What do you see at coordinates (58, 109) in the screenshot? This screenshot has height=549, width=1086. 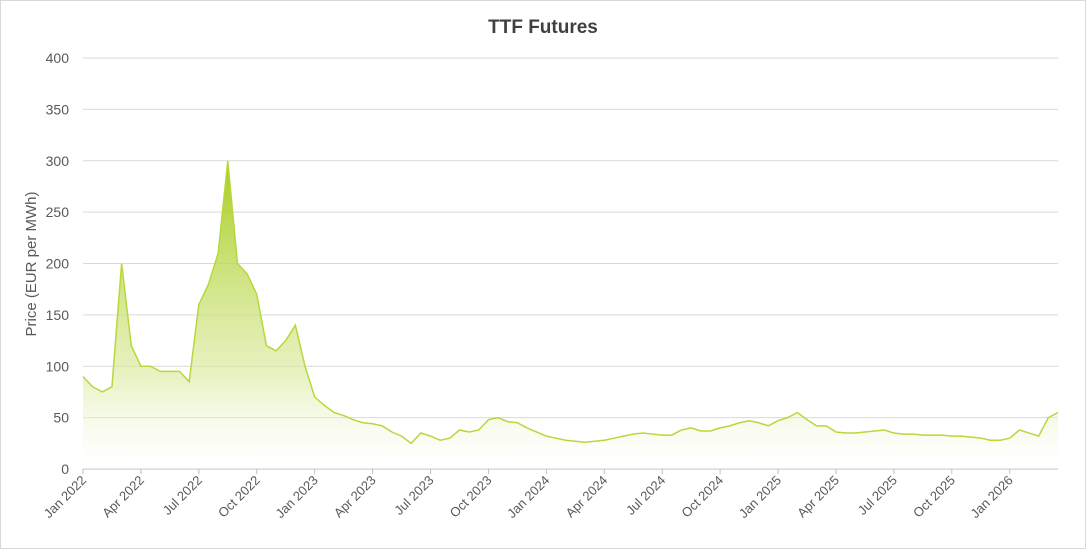 I see `y-tick-label: 350` at bounding box center [58, 109].